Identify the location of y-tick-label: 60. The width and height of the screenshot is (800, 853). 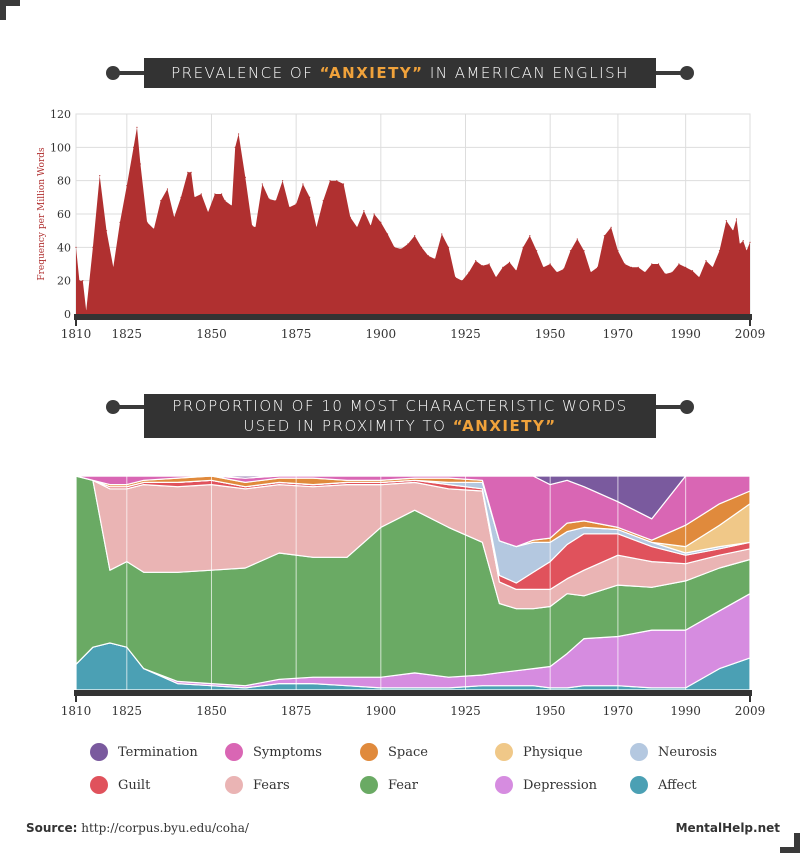
(64, 214).